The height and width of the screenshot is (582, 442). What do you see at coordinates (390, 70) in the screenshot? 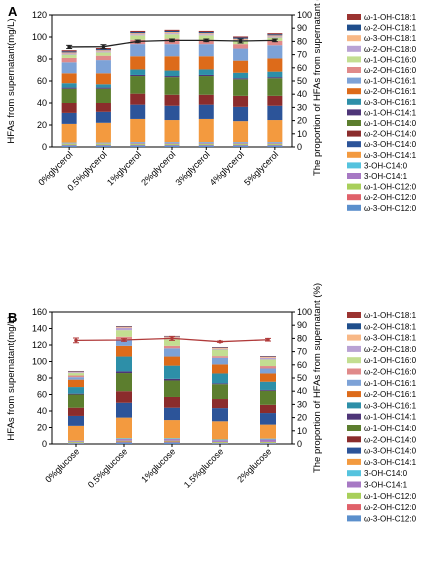
I see `legend-label: ω-2-OH-C16:0` at bounding box center [390, 70].